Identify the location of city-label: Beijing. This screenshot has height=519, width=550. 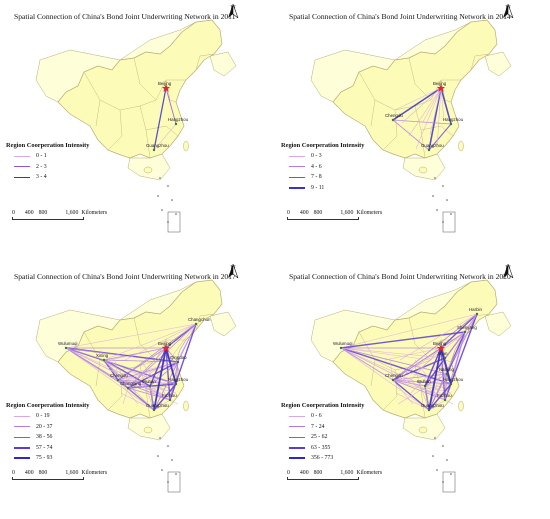
(165, 343).